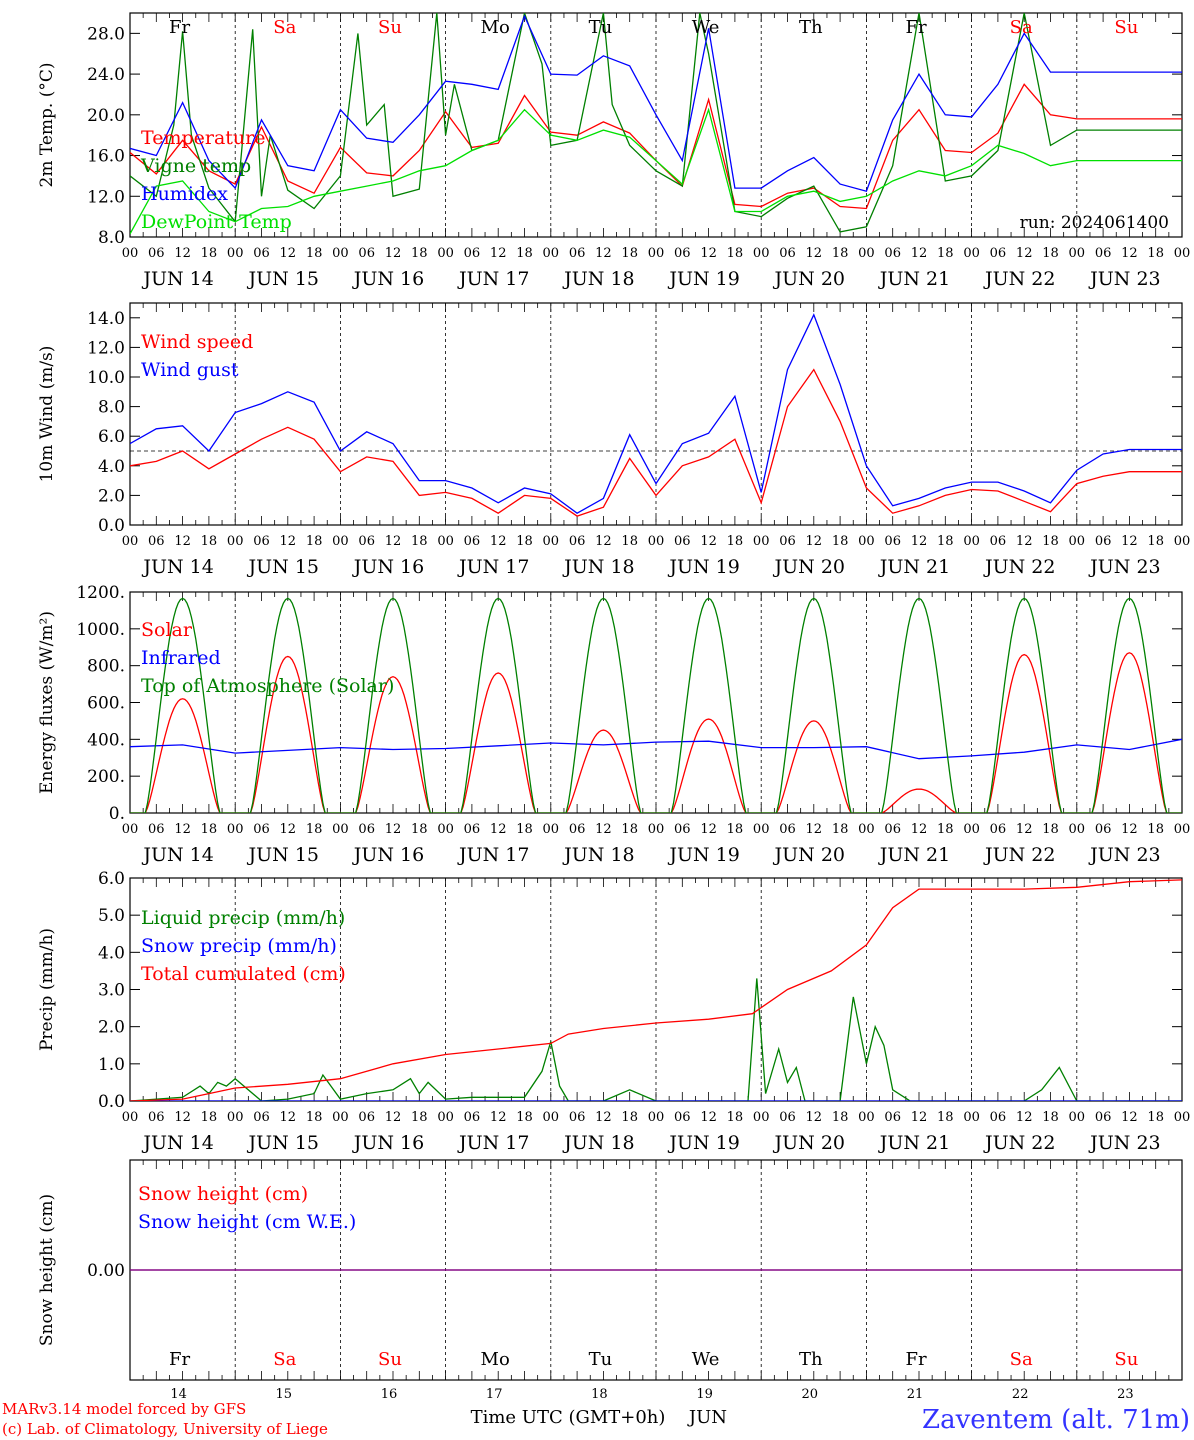 The image size is (1194, 1440). Describe the element at coordinates (247, 1222) in the screenshot. I see `legend-entry: Snow height (cm W.E.)` at that location.